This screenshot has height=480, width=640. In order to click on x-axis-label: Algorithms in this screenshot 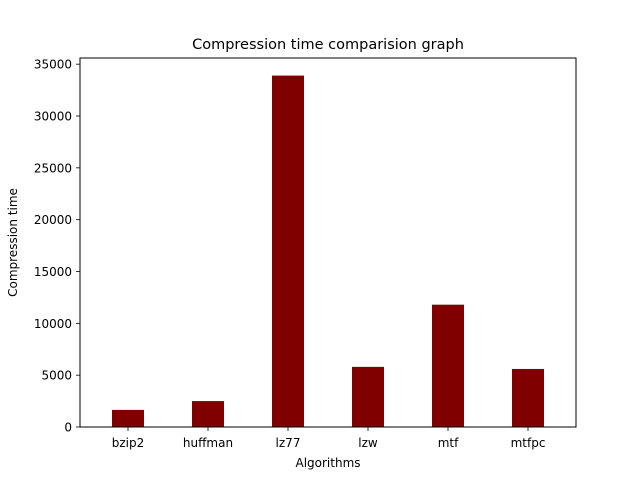, I will do `click(327, 463)`.